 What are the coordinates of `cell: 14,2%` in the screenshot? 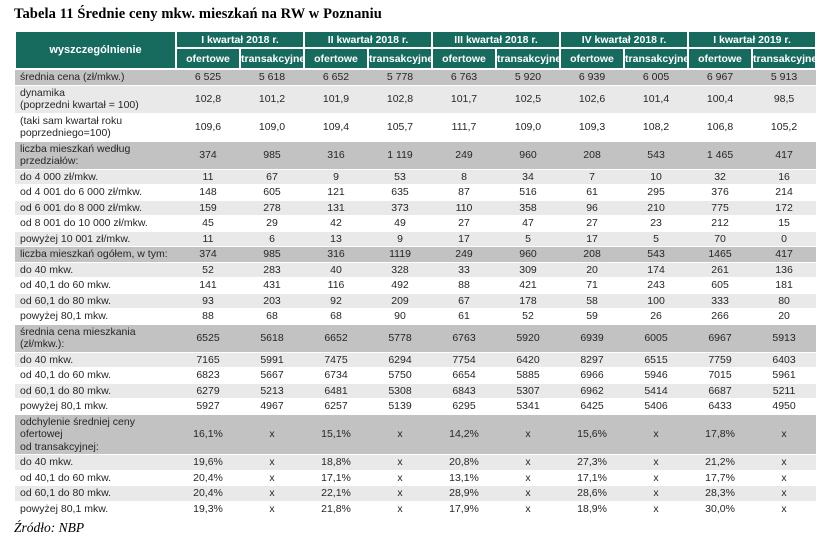 It's located at (464, 434).